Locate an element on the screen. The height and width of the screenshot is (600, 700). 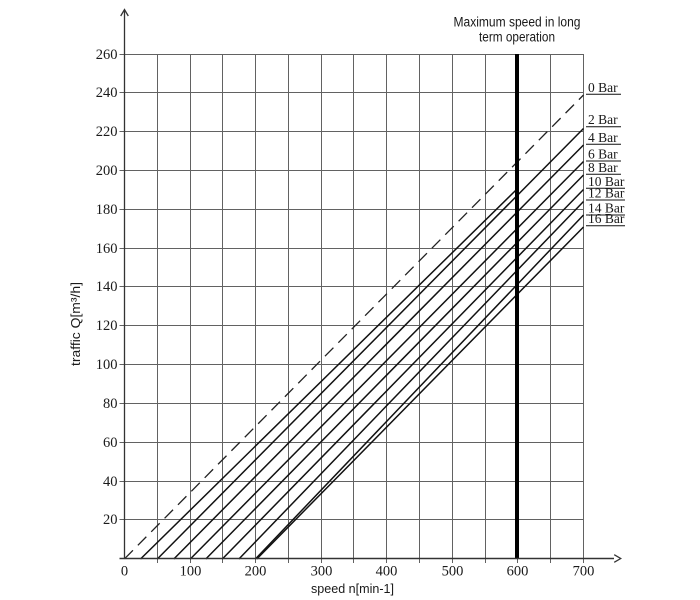
svg-text: 4 Bar is located at coordinates (603, 137).